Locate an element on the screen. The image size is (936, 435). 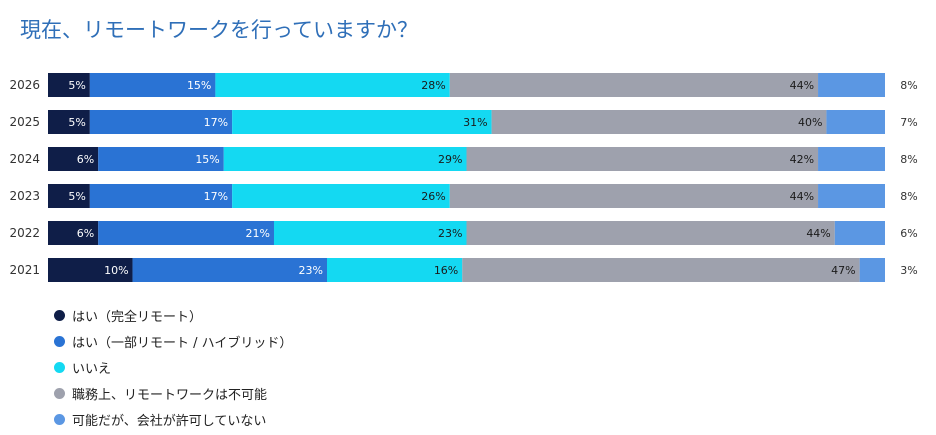
chart-title: 現在、リモートワークを行っていますか？ is located at coordinates (219, 30).